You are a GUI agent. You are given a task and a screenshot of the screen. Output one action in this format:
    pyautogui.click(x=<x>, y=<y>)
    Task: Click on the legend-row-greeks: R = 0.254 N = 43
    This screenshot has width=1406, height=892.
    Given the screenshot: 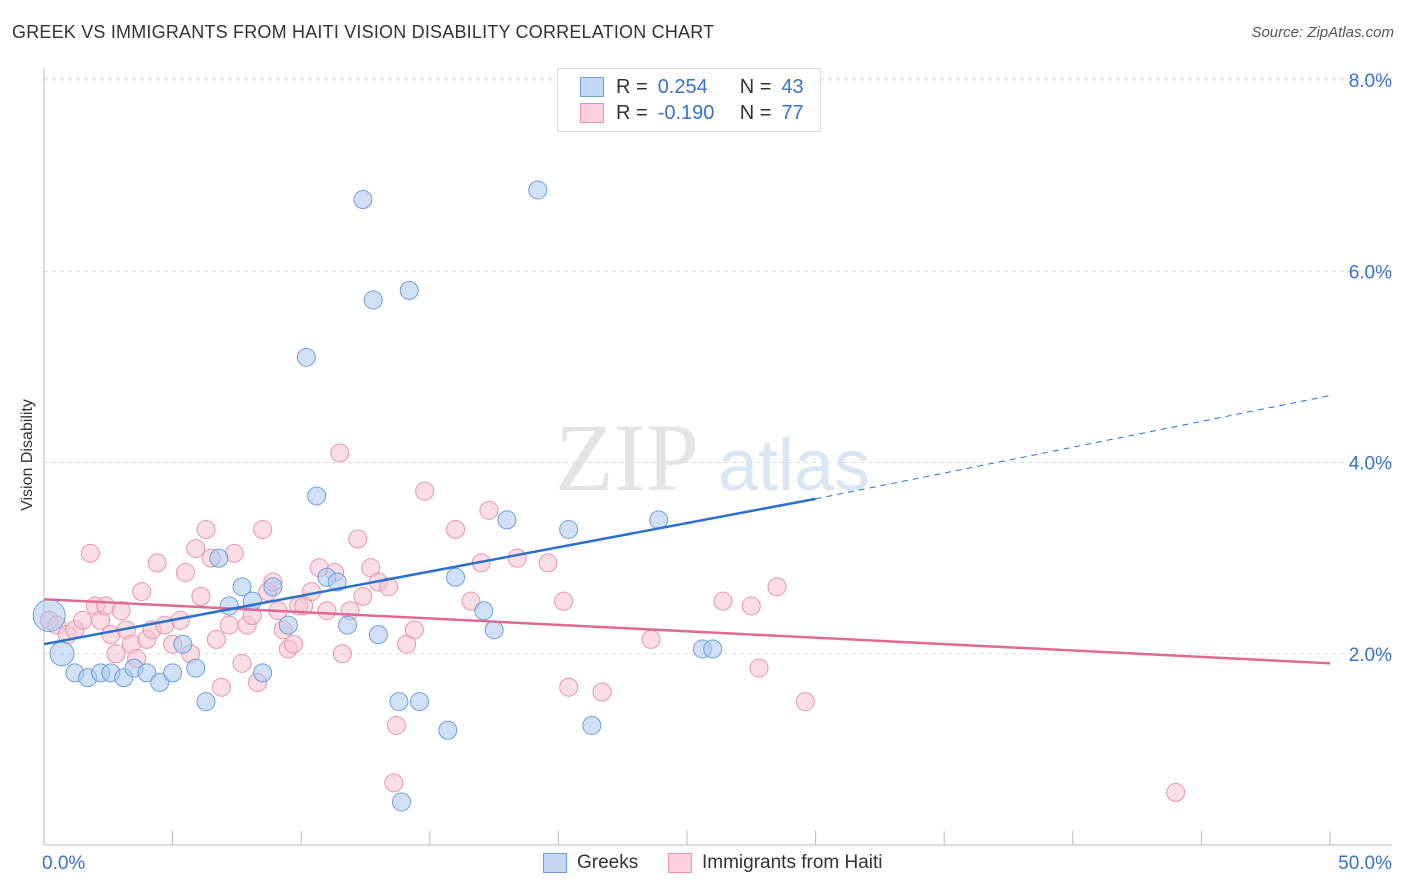 What is the action you would take?
    pyautogui.click(x=692, y=87)
    